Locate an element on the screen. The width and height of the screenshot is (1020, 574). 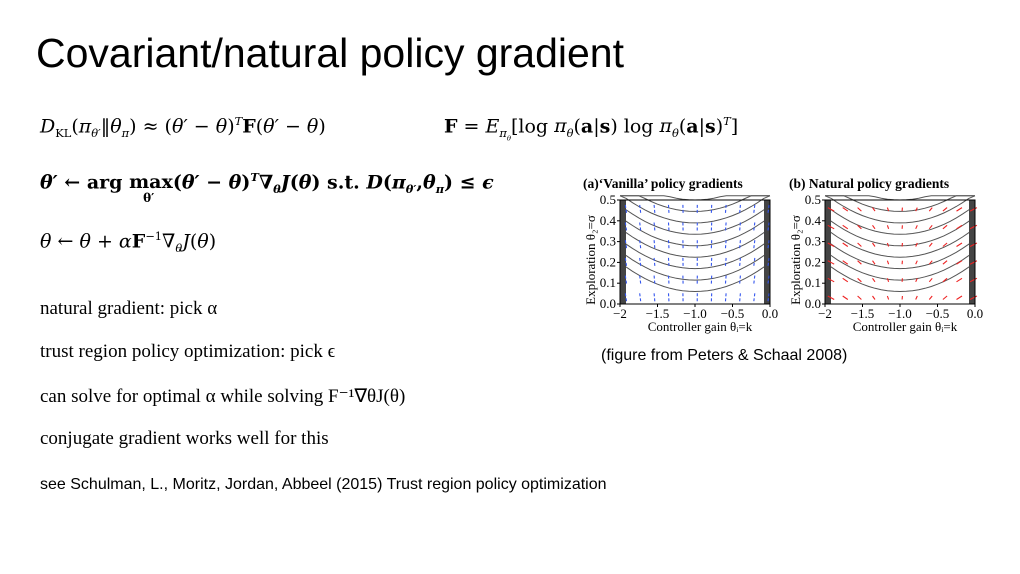
fisher-matrix-equation: F = Eπθ[log πθ(a|s) log πθ(a|s)T] is located at coordinates (591, 128).